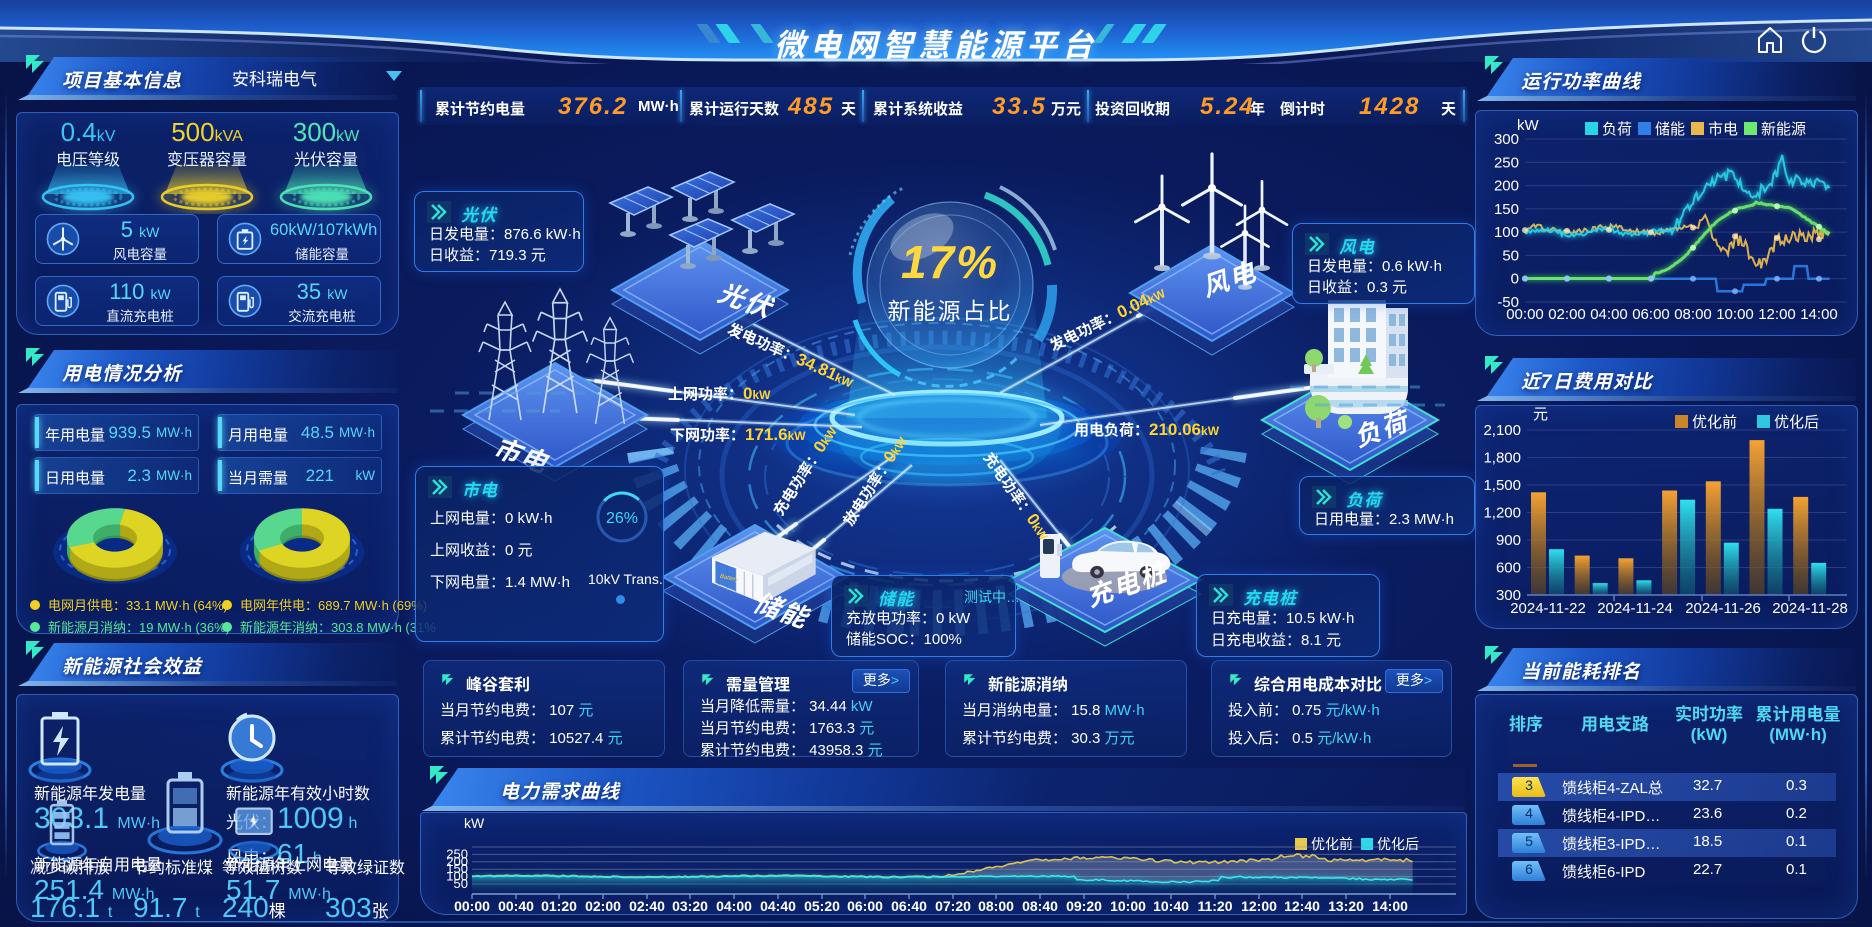 This screenshot has height=927, width=1872. Describe the element at coordinates (1214, 905) in the screenshot. I see `svg-text: 11:20` at that location.